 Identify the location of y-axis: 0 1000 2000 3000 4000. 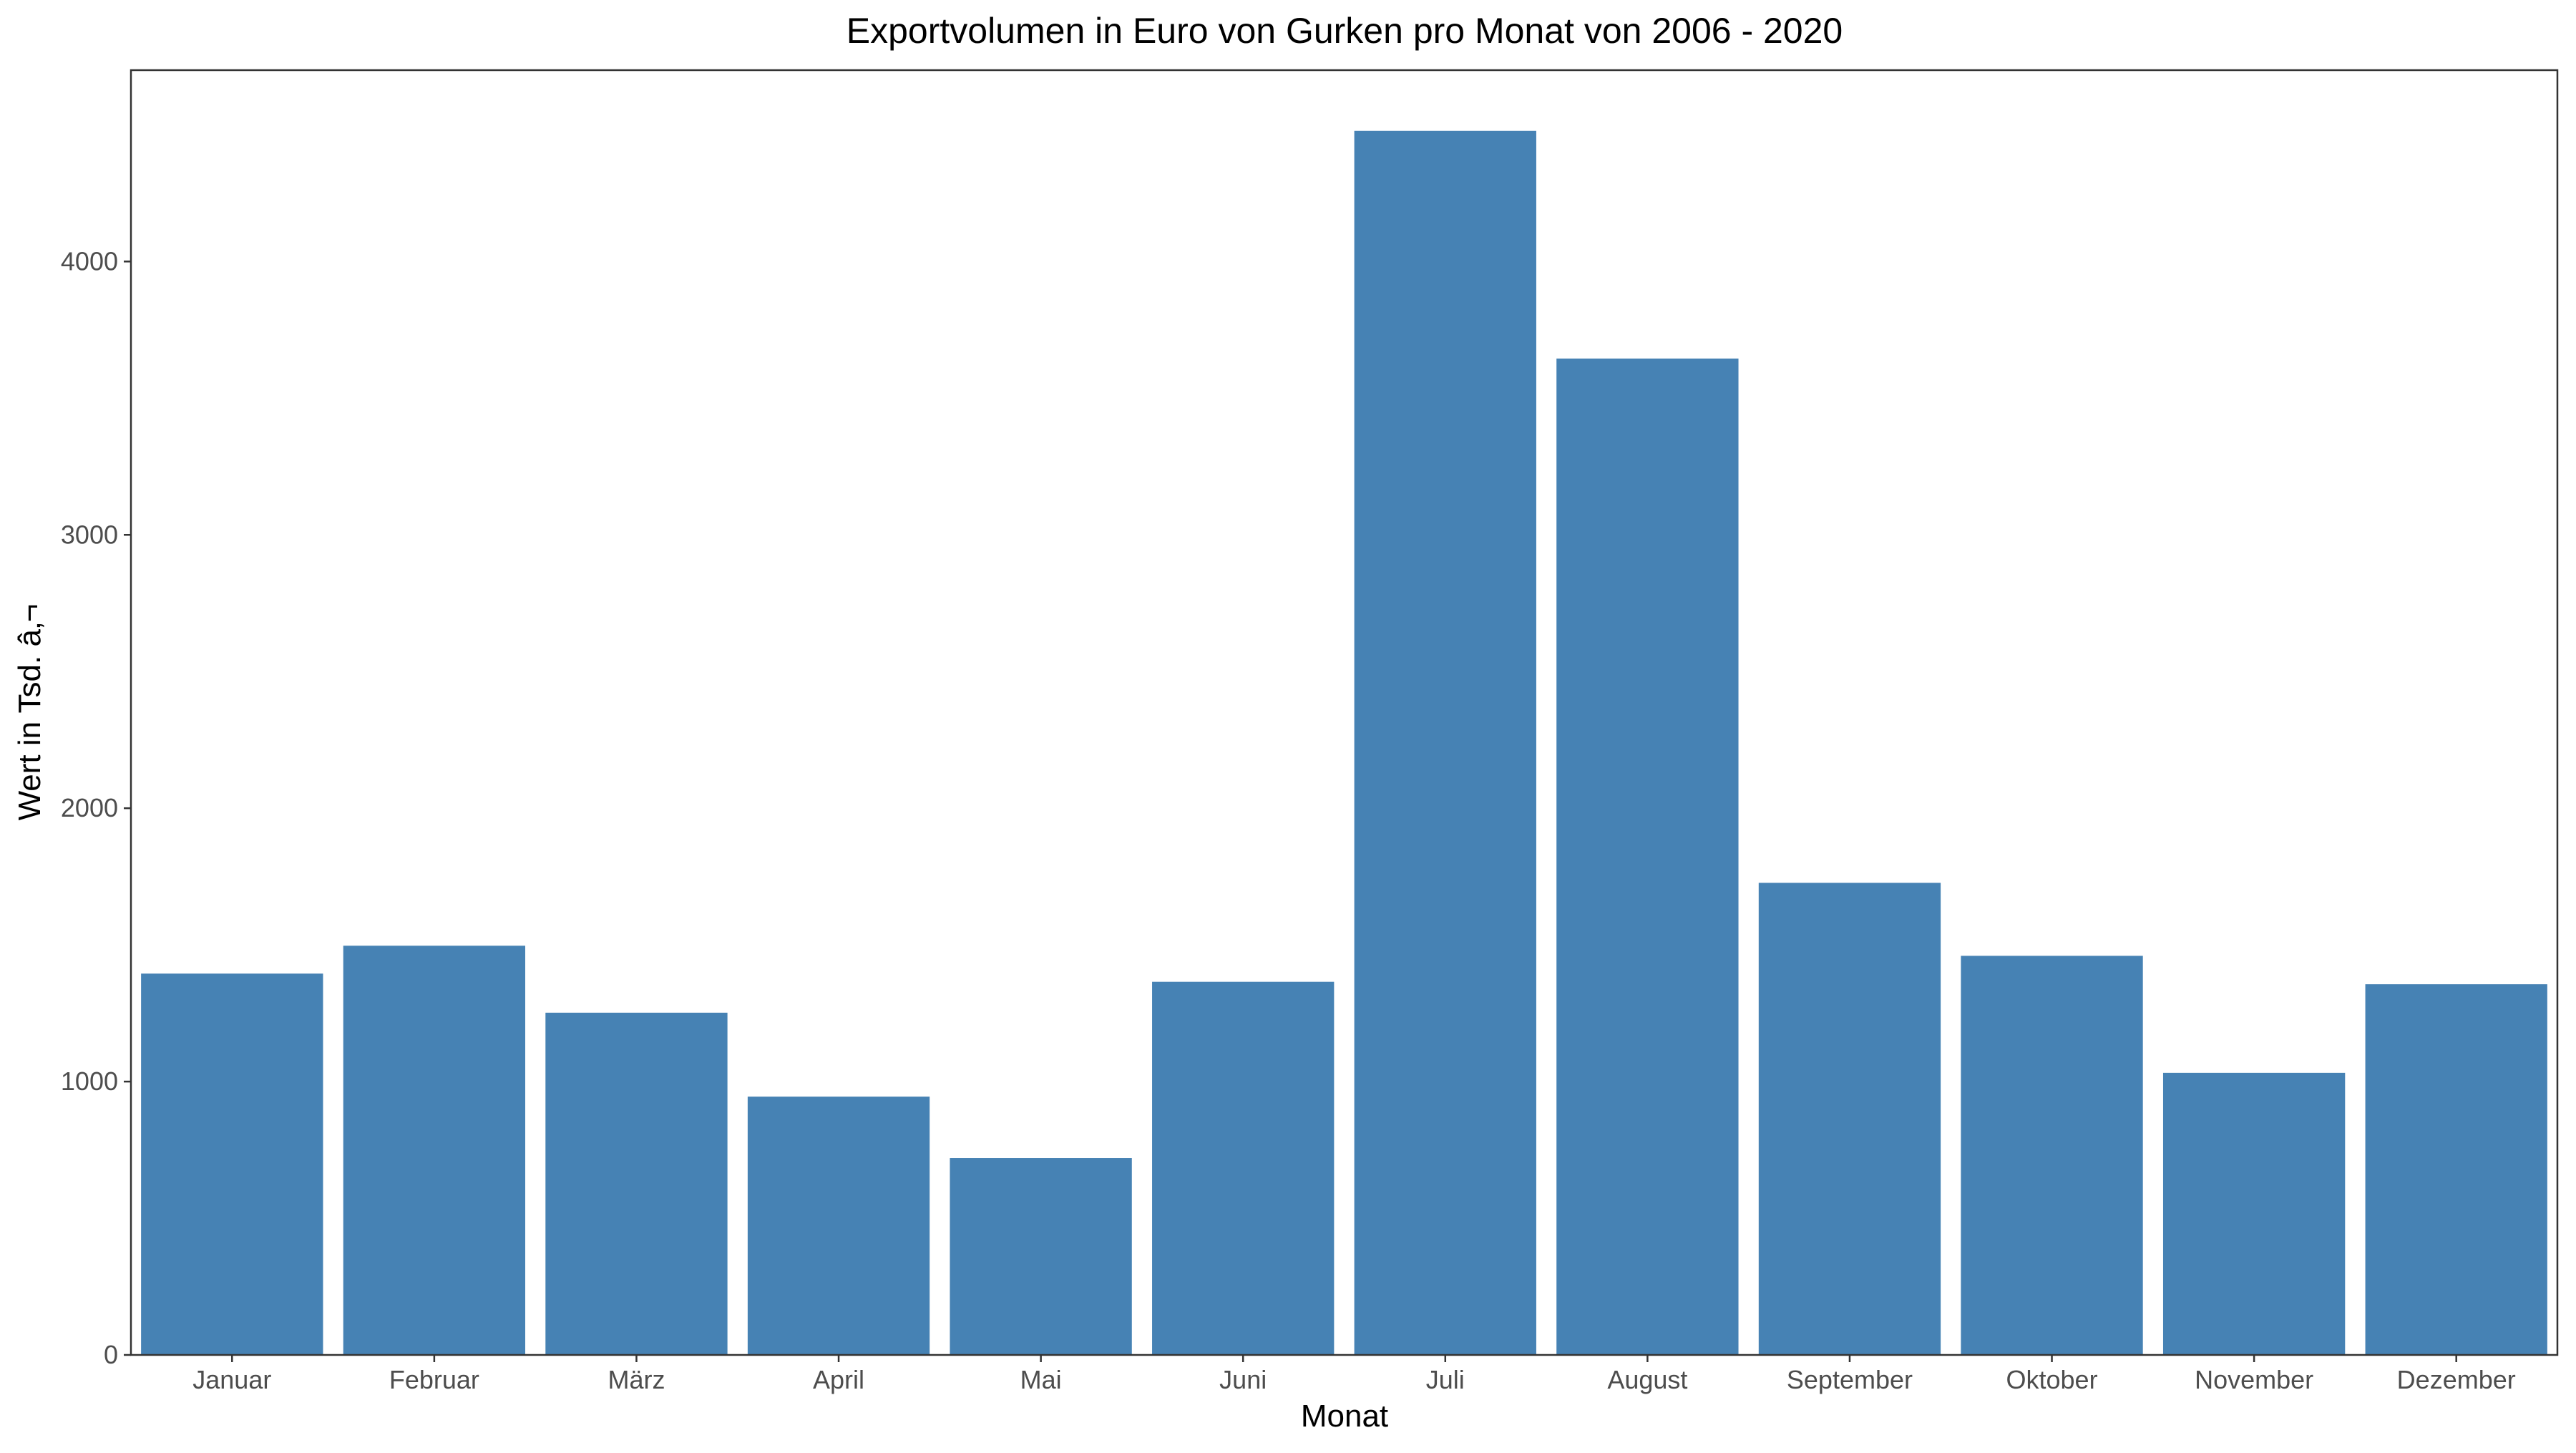
(96, 808).